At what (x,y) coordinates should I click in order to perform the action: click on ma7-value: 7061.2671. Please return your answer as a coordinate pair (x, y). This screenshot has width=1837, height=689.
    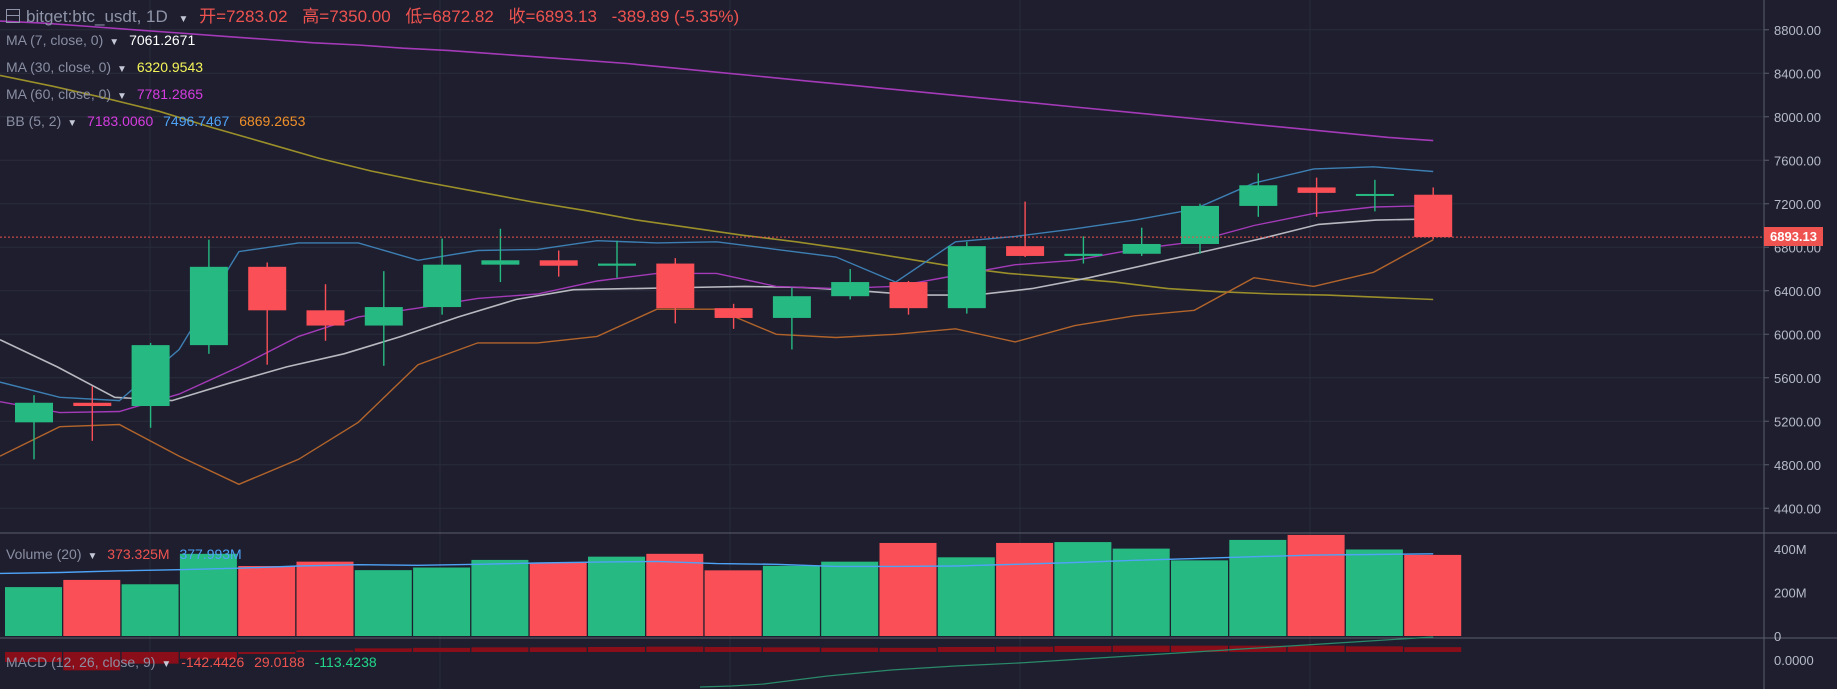
    Looking at the image, I should click on (162, 40).